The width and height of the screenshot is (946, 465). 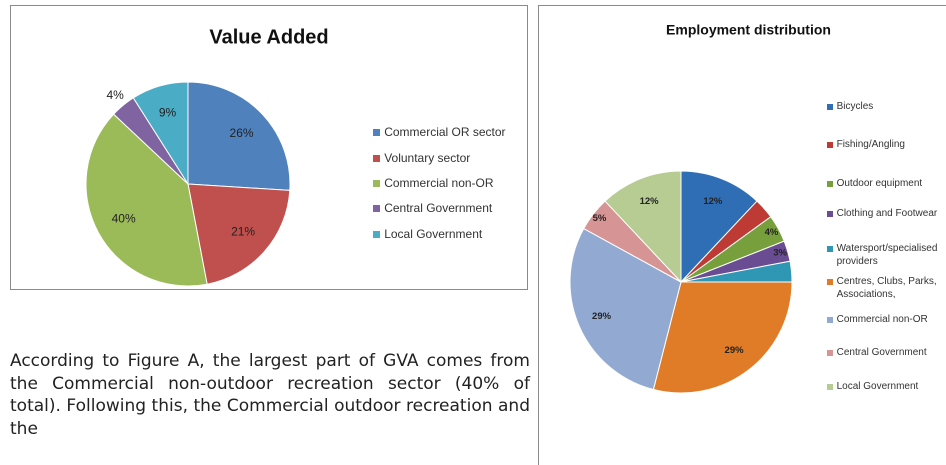 I want to click on legend-label: Watersport/specialised providers, so click(x=887, y=255).